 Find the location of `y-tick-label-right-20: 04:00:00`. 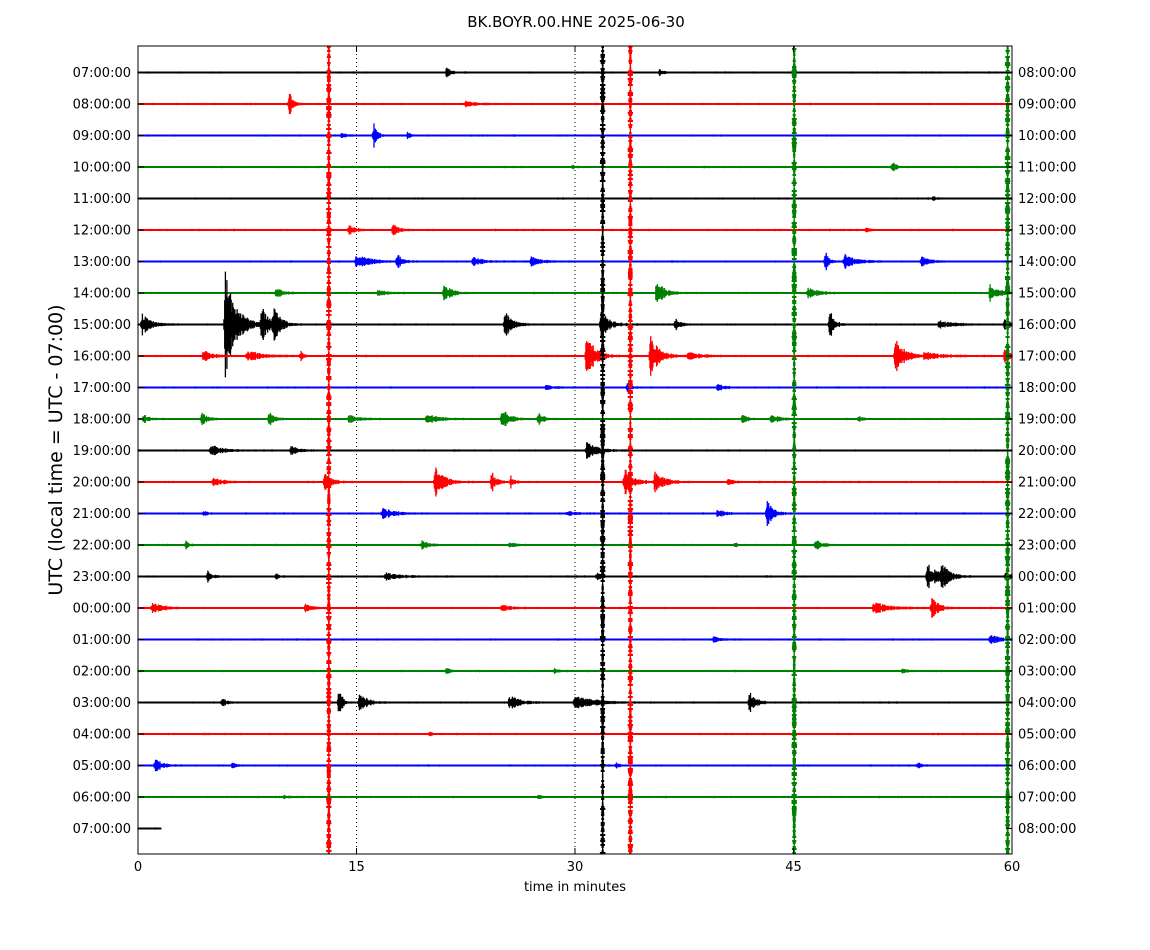

y-tick-label-right-20: 04:00:00 is located at coordinates (1047, 703).